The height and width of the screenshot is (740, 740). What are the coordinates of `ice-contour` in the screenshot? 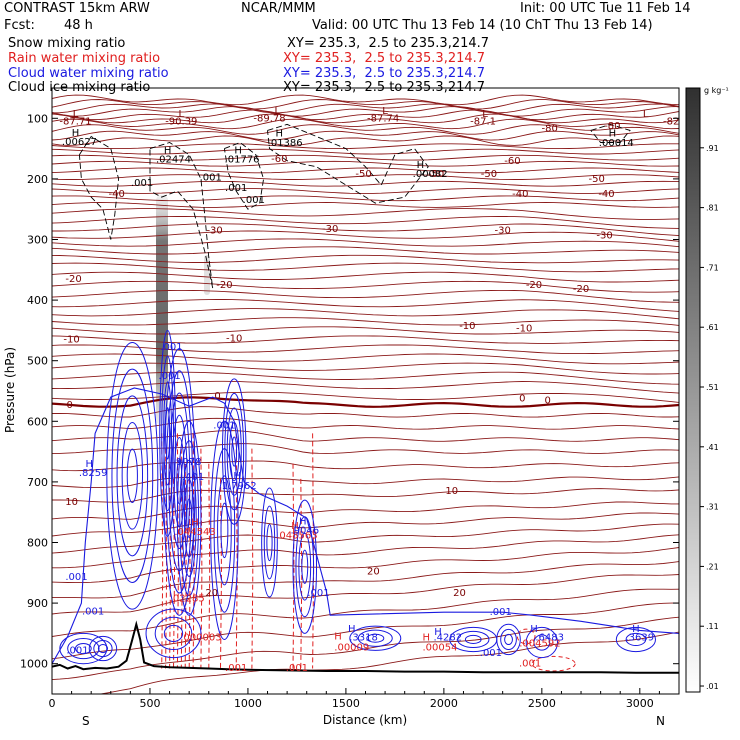 It's located at (181, 215).